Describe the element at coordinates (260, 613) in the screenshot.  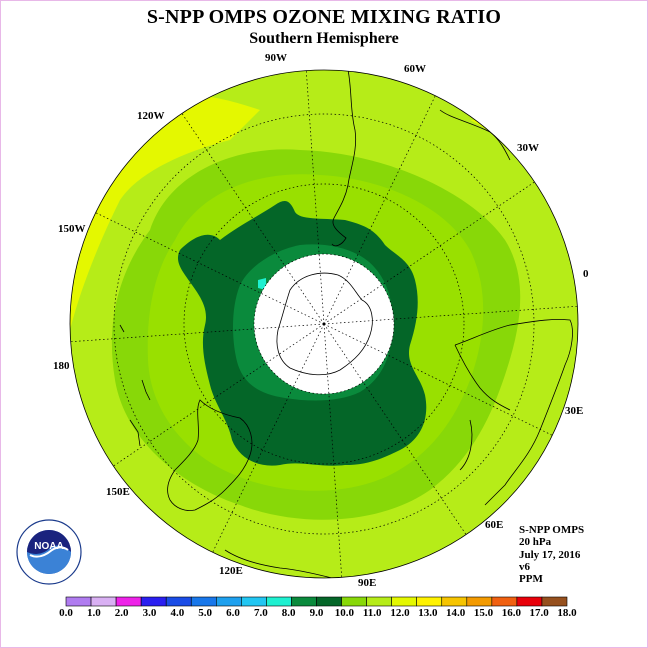
I see `color-bar-tick-label: 7.0` at that location.